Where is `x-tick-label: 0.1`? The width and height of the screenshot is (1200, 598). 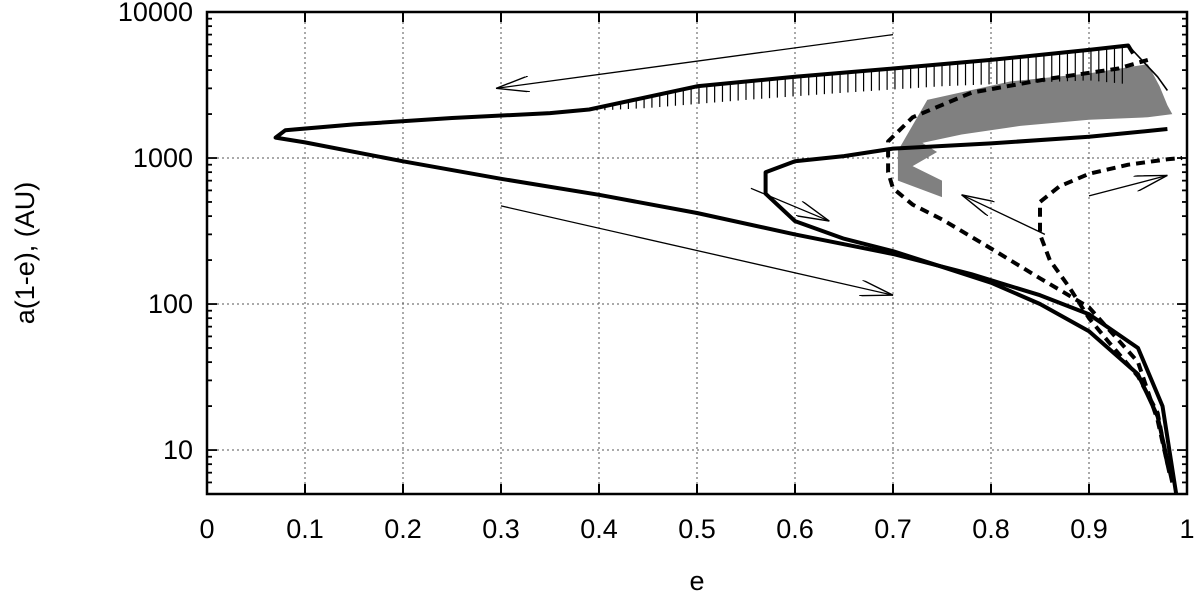
x-tick-label: 0.1 is located at coordinates (305, 529).